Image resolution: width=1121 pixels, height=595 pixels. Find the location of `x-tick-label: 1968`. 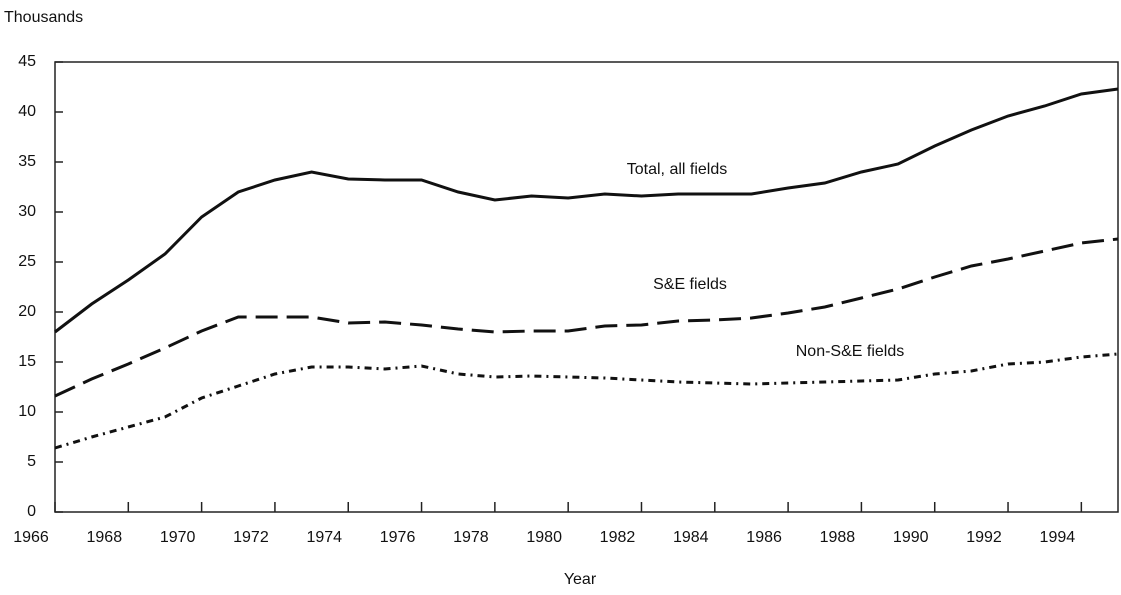

x-tick-label: 1968 is located at coordinates (105, 537).